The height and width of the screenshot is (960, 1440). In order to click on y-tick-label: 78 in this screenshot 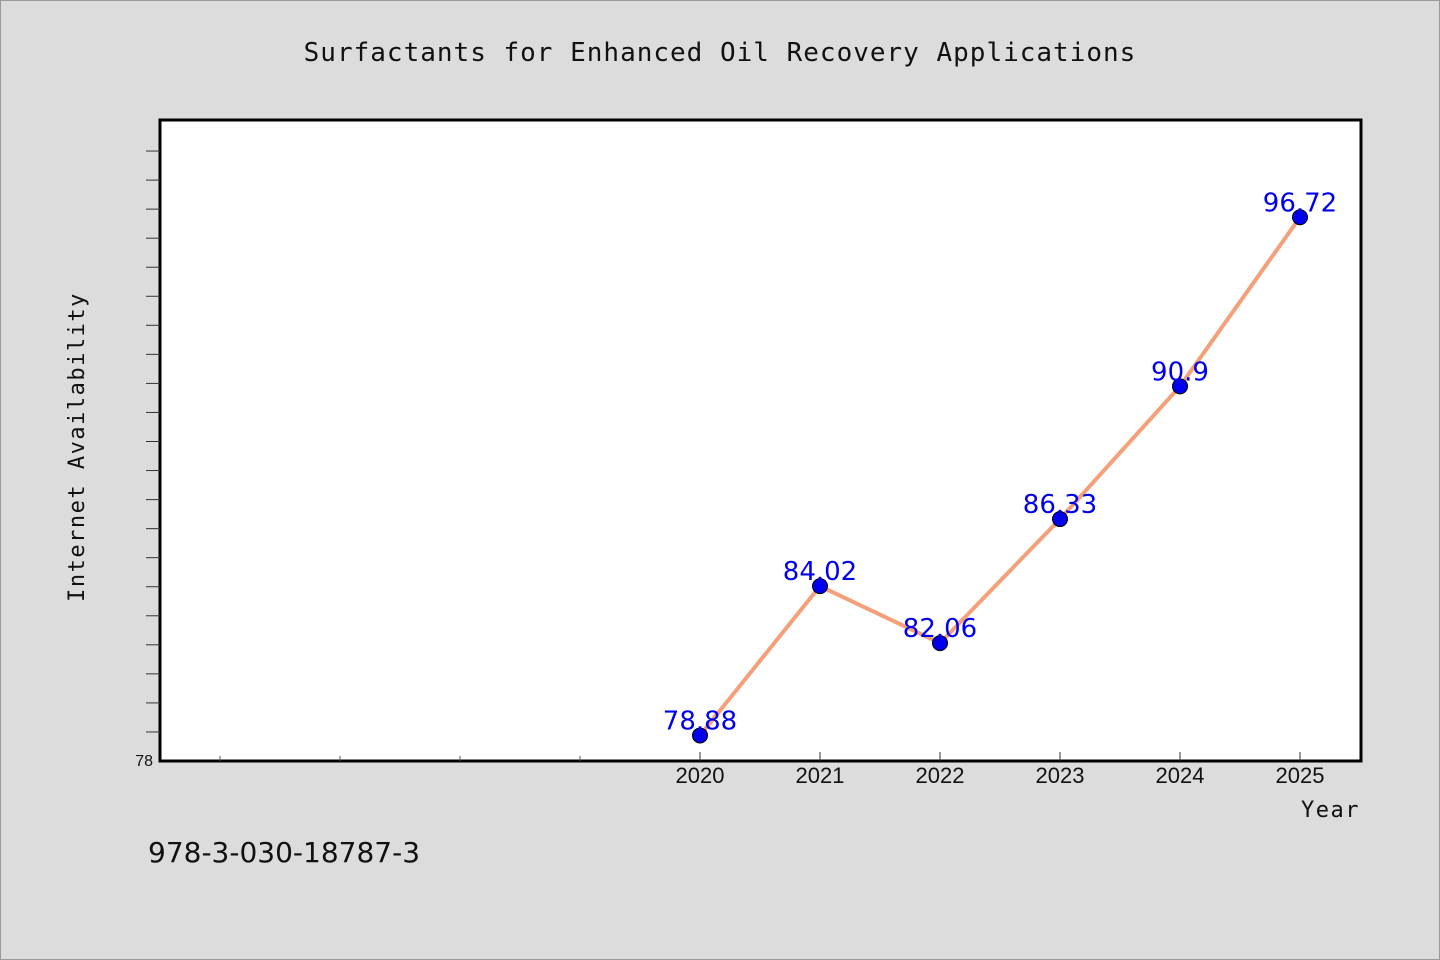, I will do `click(144, 761)`.